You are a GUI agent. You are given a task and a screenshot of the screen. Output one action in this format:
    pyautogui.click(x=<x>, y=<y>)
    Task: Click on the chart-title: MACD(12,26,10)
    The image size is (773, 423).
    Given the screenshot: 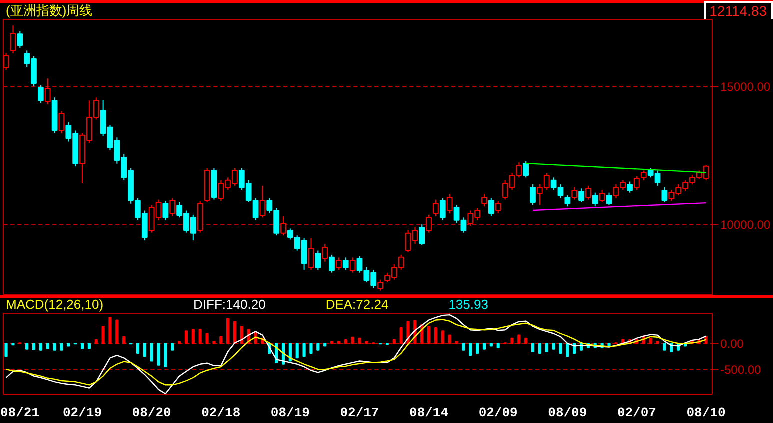 What is the action you would take?
    pyautogui.click(x=55, y=304)
    